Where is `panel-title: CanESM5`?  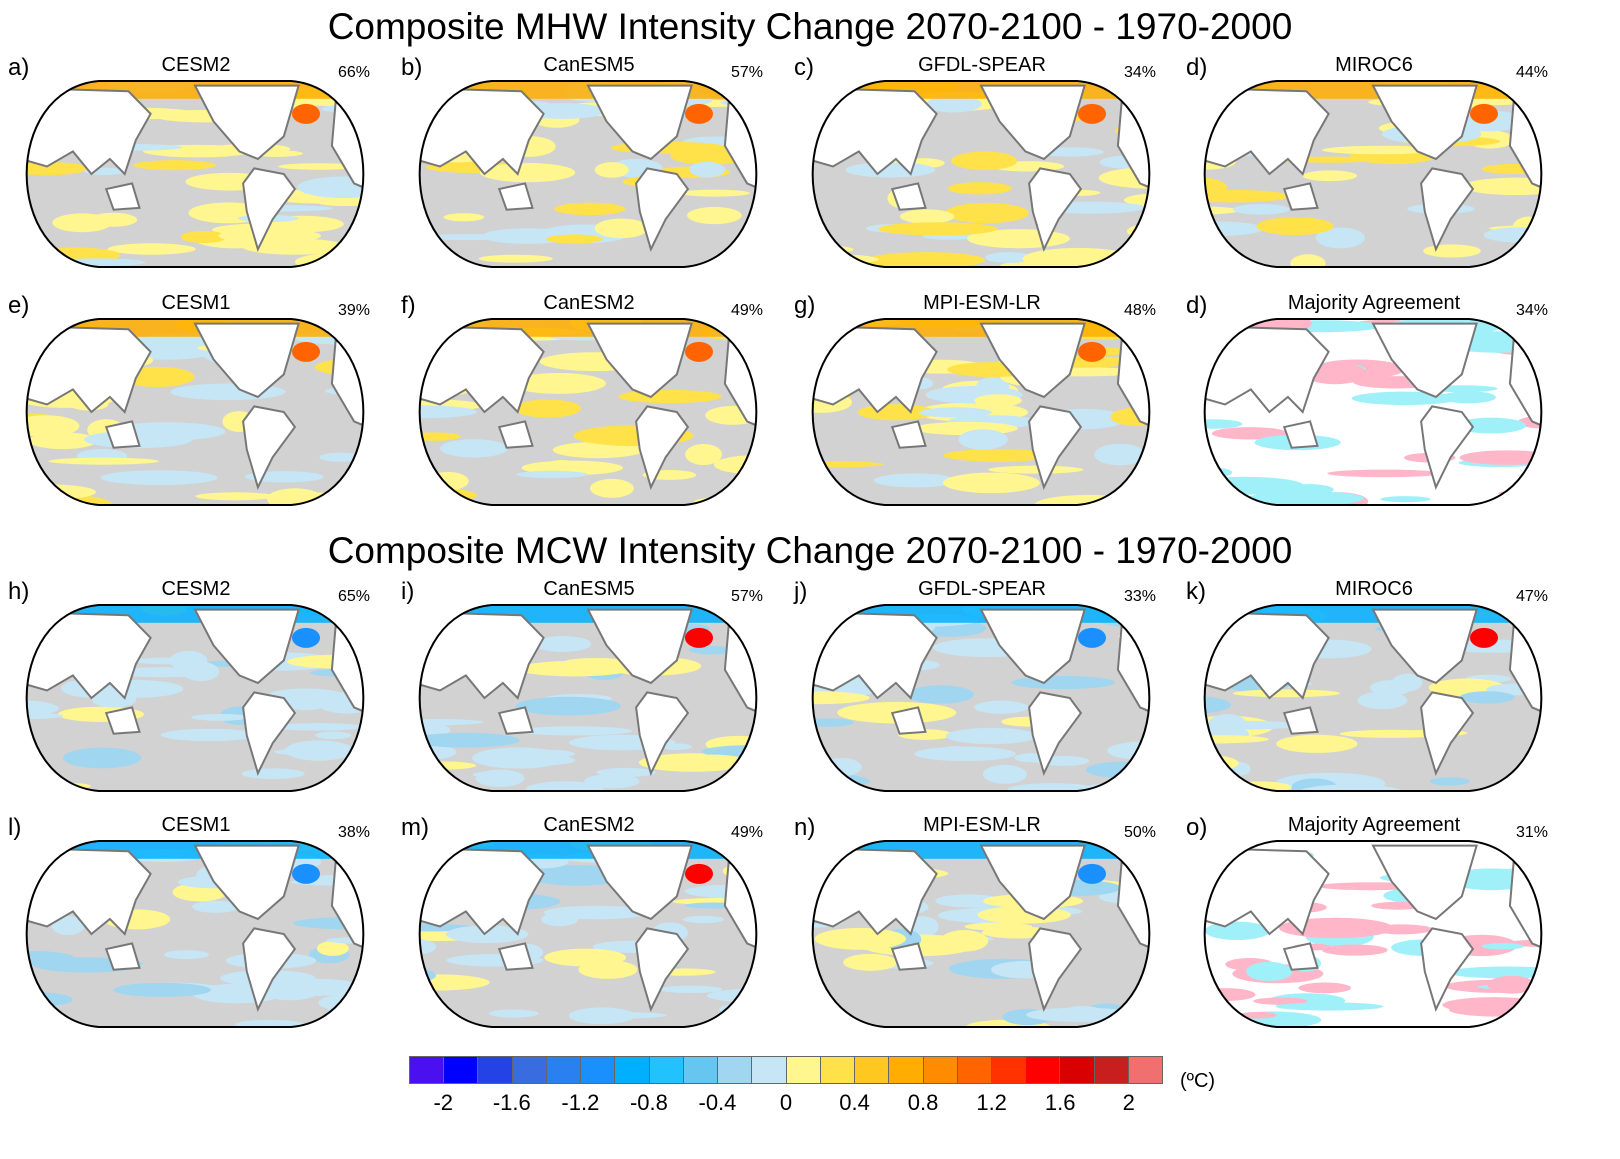
panel-title: CanESM5 is located at coordinates (589, 65).